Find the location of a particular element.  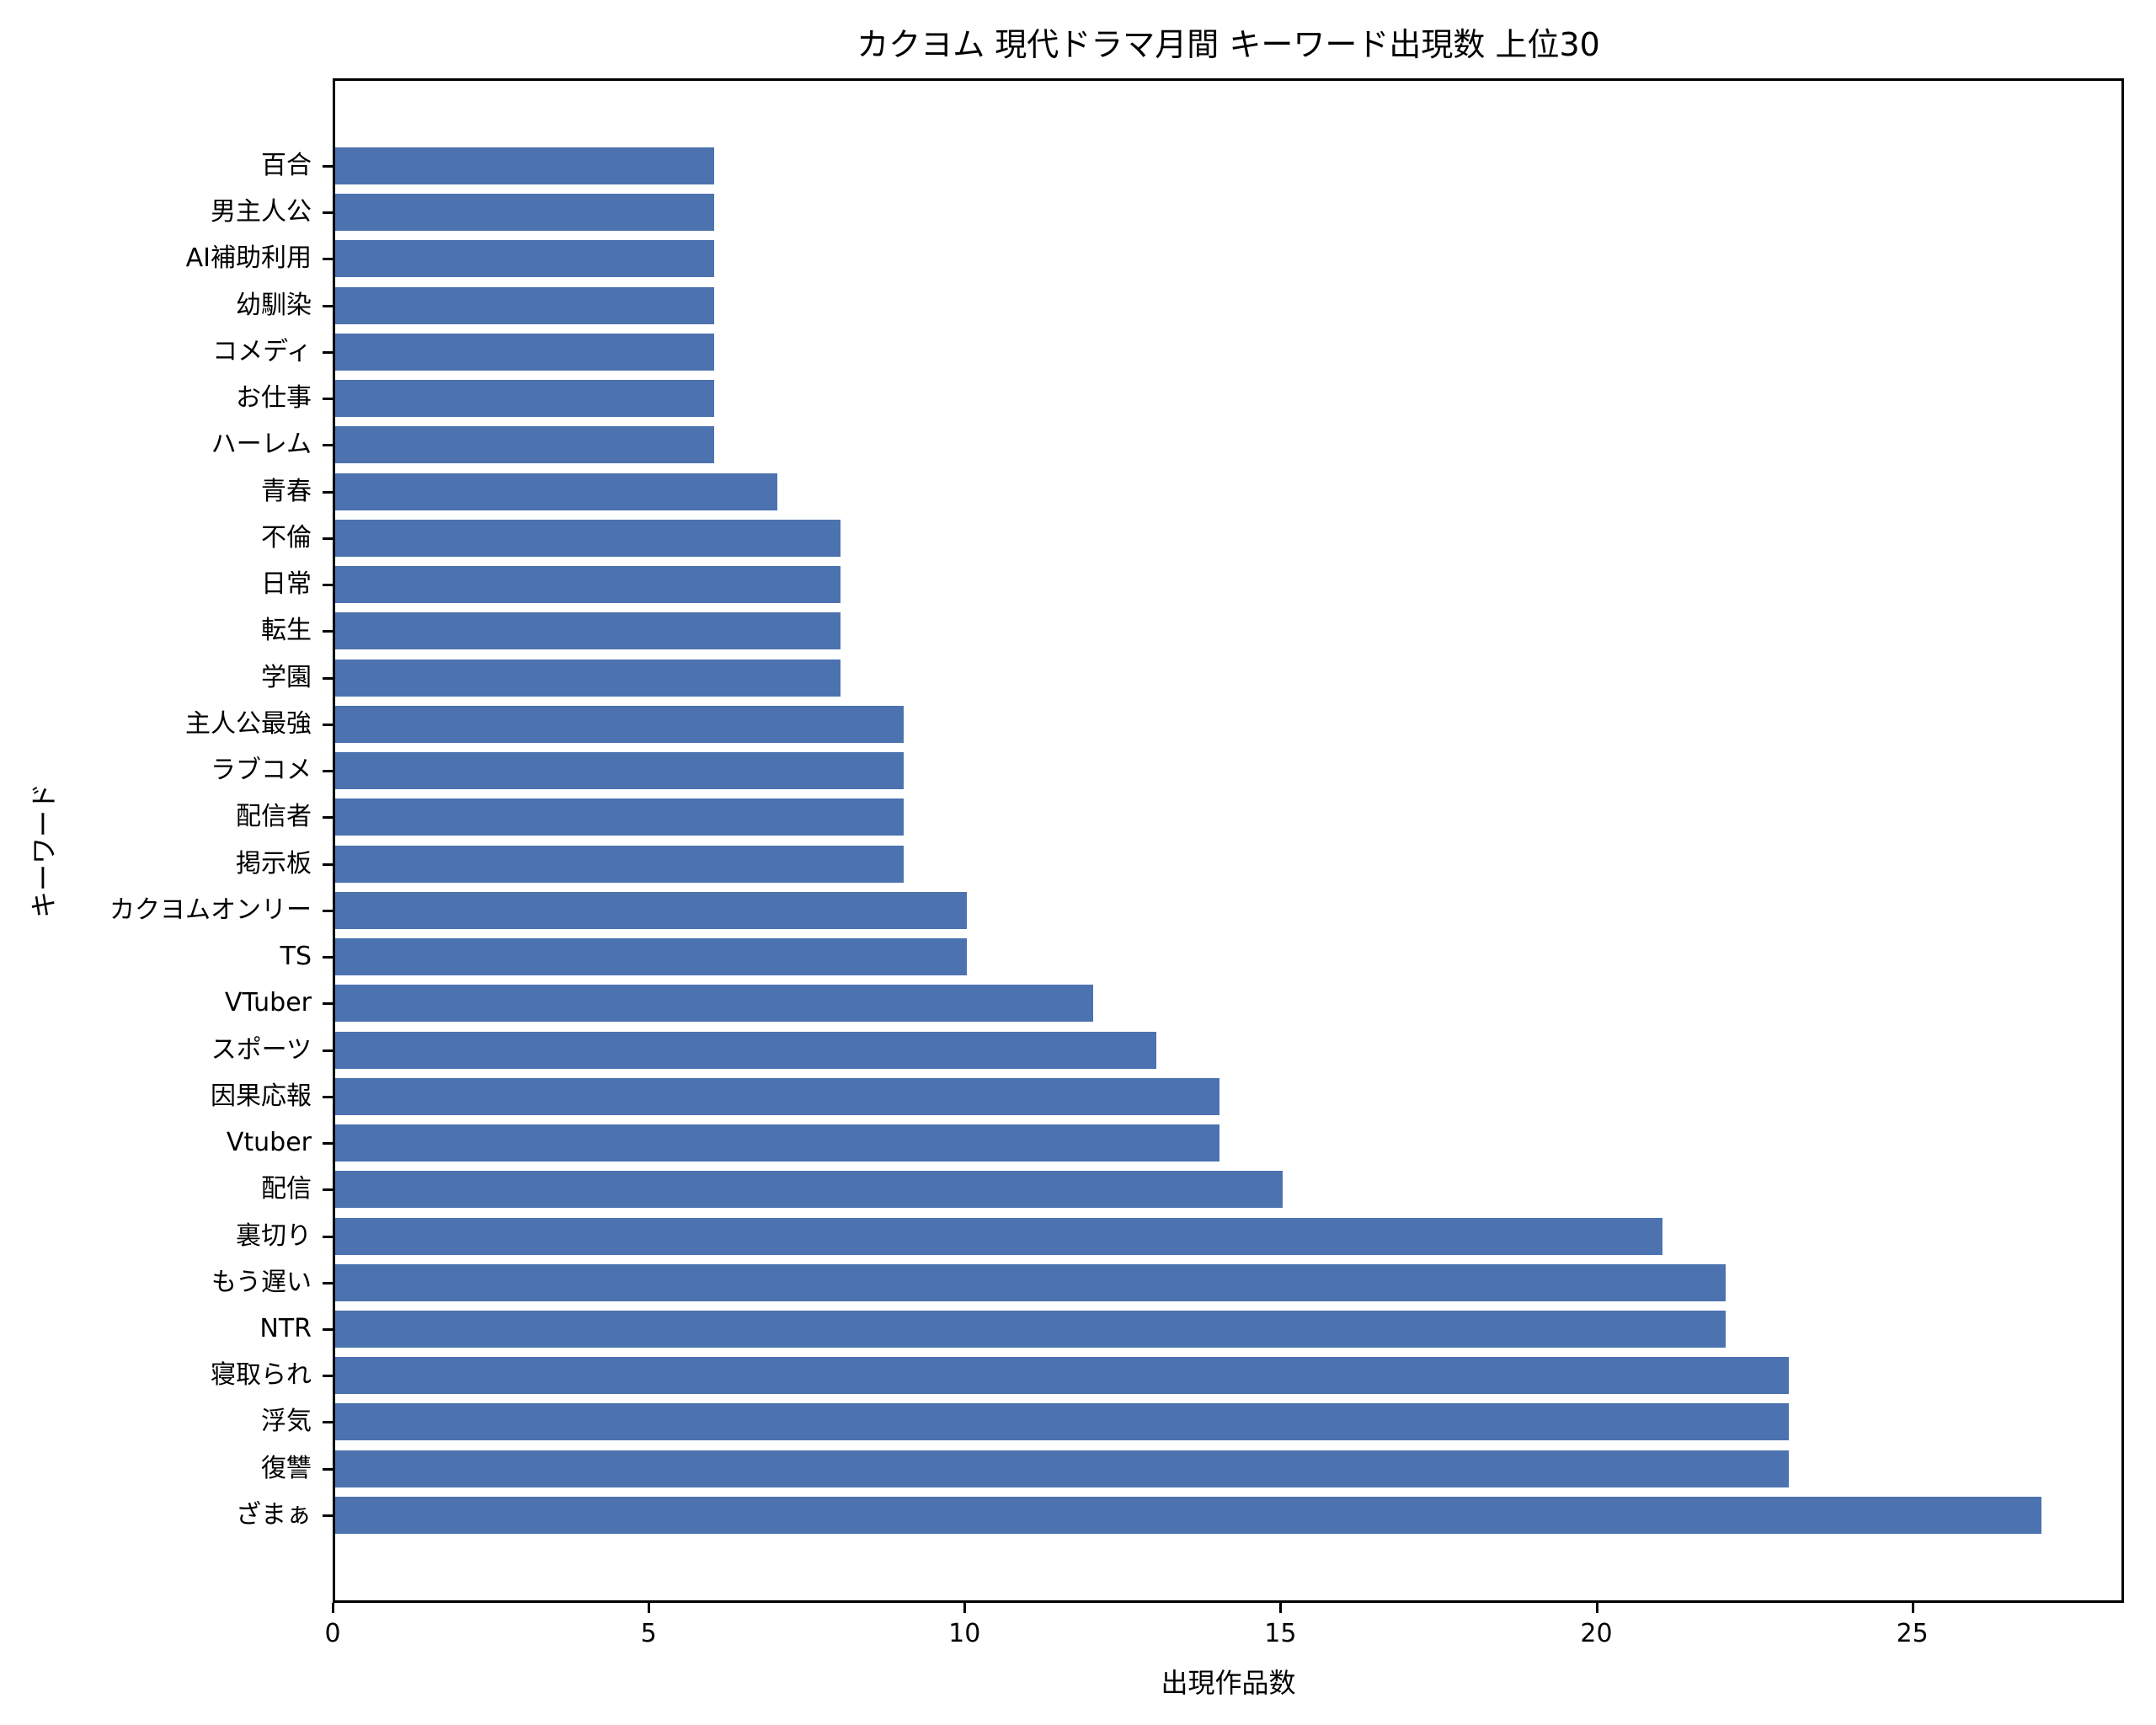

y-tick-label: 青春 is located at coordinates (286, 491).